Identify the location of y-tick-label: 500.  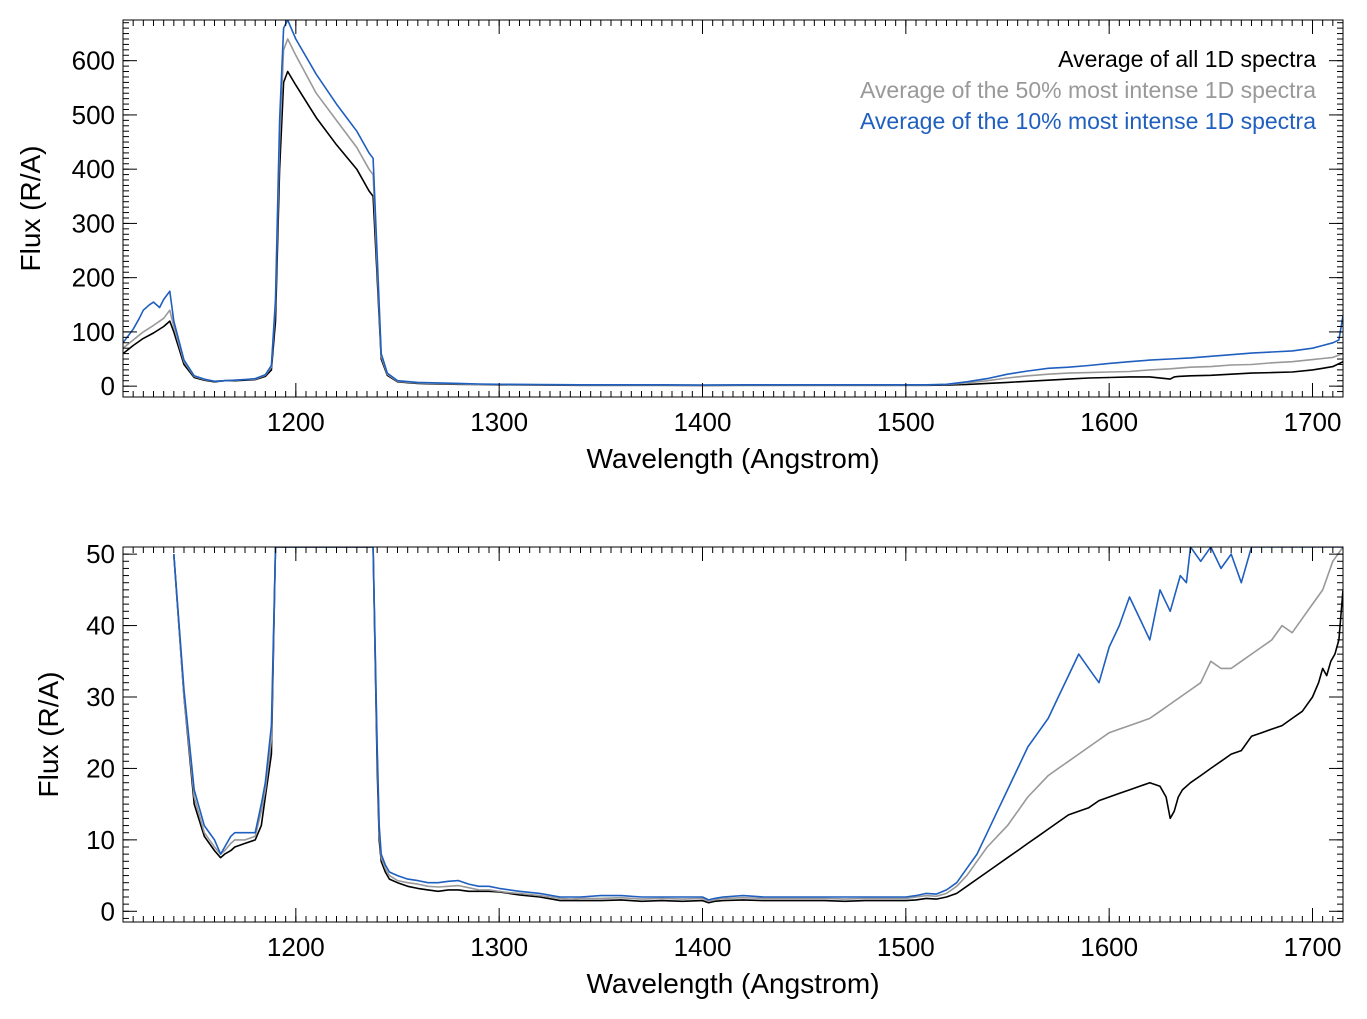
(93, 115).